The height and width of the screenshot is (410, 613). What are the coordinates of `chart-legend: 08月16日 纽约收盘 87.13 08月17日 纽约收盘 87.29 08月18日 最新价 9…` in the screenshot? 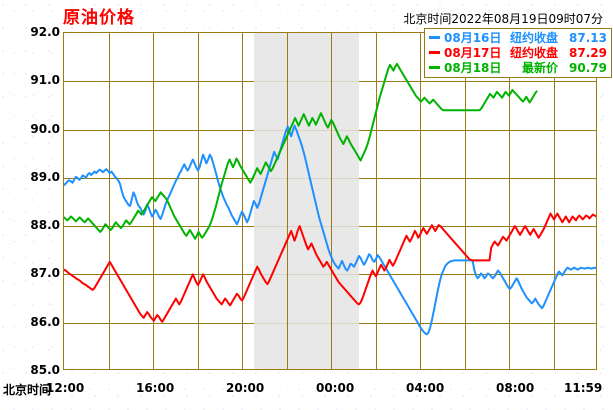 It's located at (518, 53).